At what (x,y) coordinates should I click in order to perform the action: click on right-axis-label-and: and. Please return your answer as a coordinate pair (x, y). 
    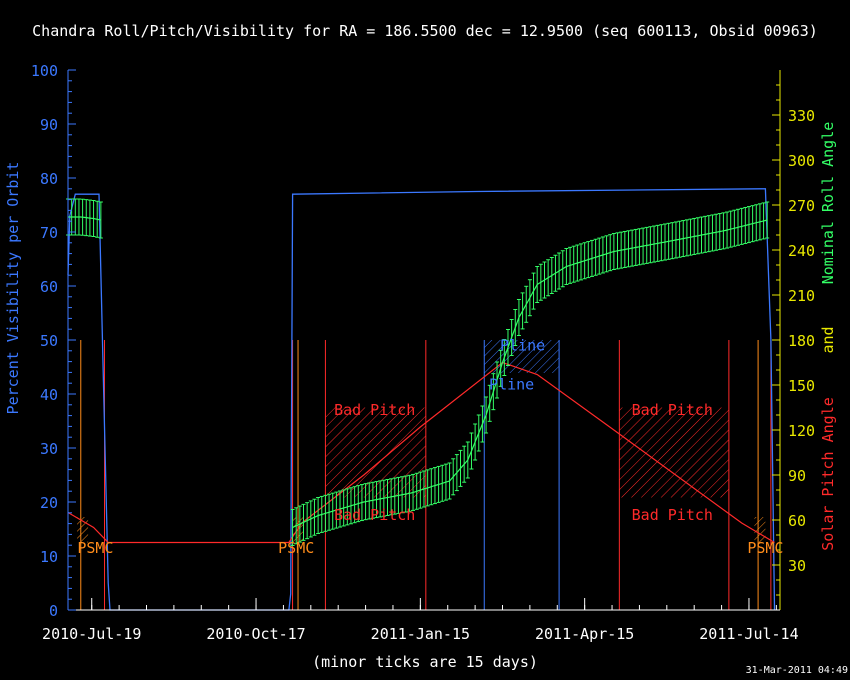
    Looking at the image, I should click on (828, 339).